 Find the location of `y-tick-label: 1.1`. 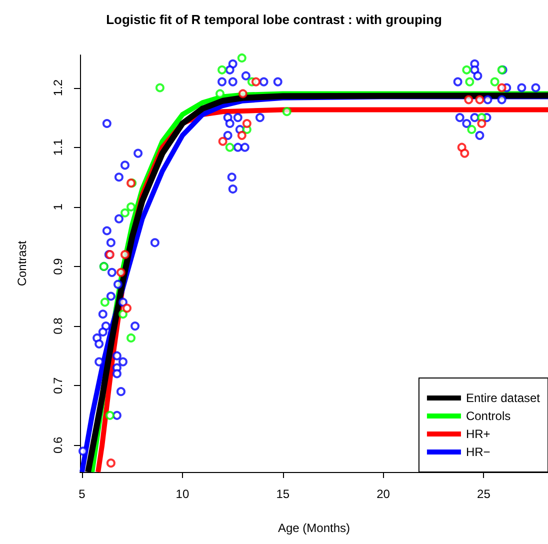

y-tick-label: 1.1 is located at coordinates (58, 147).